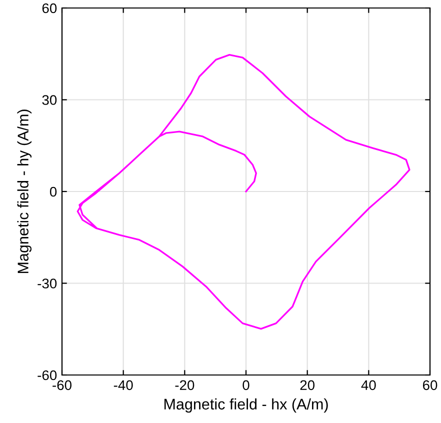 This screenshot has height=423, width=441. Describe the element at coordinates (53, 191) in the screenshot. I see `y-tick-label: 0` at that location.